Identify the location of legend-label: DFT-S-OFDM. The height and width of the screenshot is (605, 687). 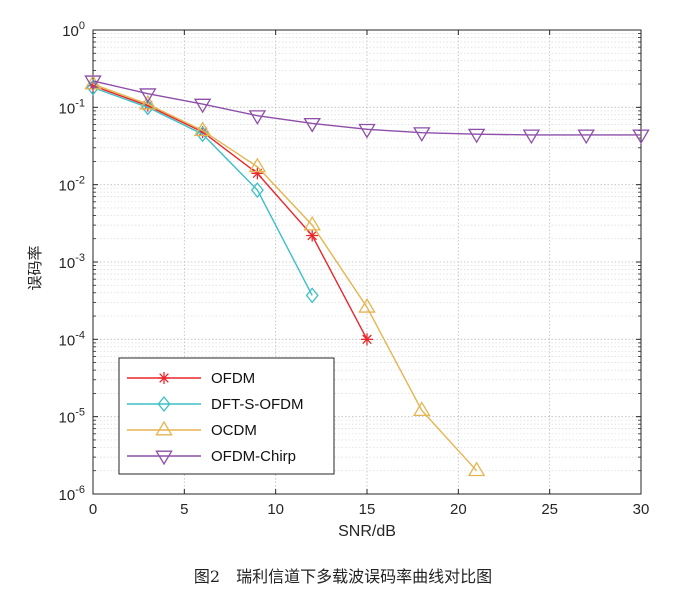
(257, 404).